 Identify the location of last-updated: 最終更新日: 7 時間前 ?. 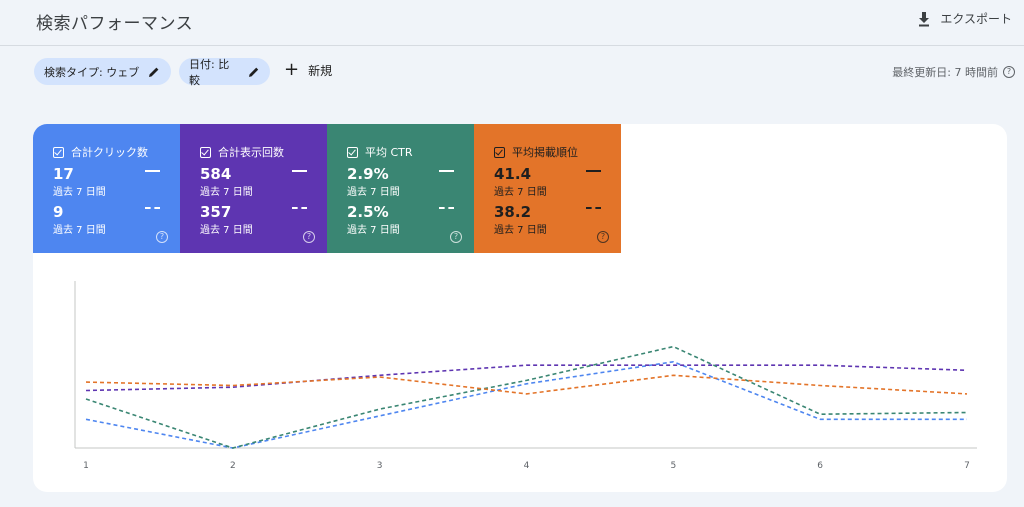
(953, 72).